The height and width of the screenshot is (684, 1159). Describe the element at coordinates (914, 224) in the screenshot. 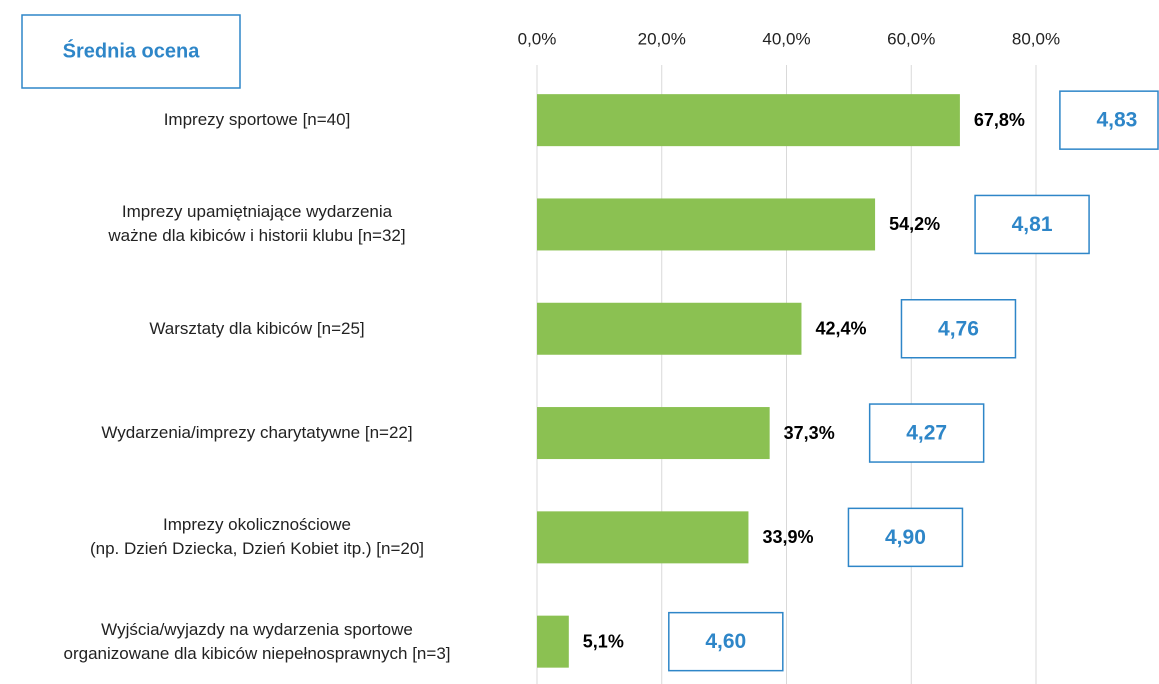

I see `data-label: 54,2%` at that location.